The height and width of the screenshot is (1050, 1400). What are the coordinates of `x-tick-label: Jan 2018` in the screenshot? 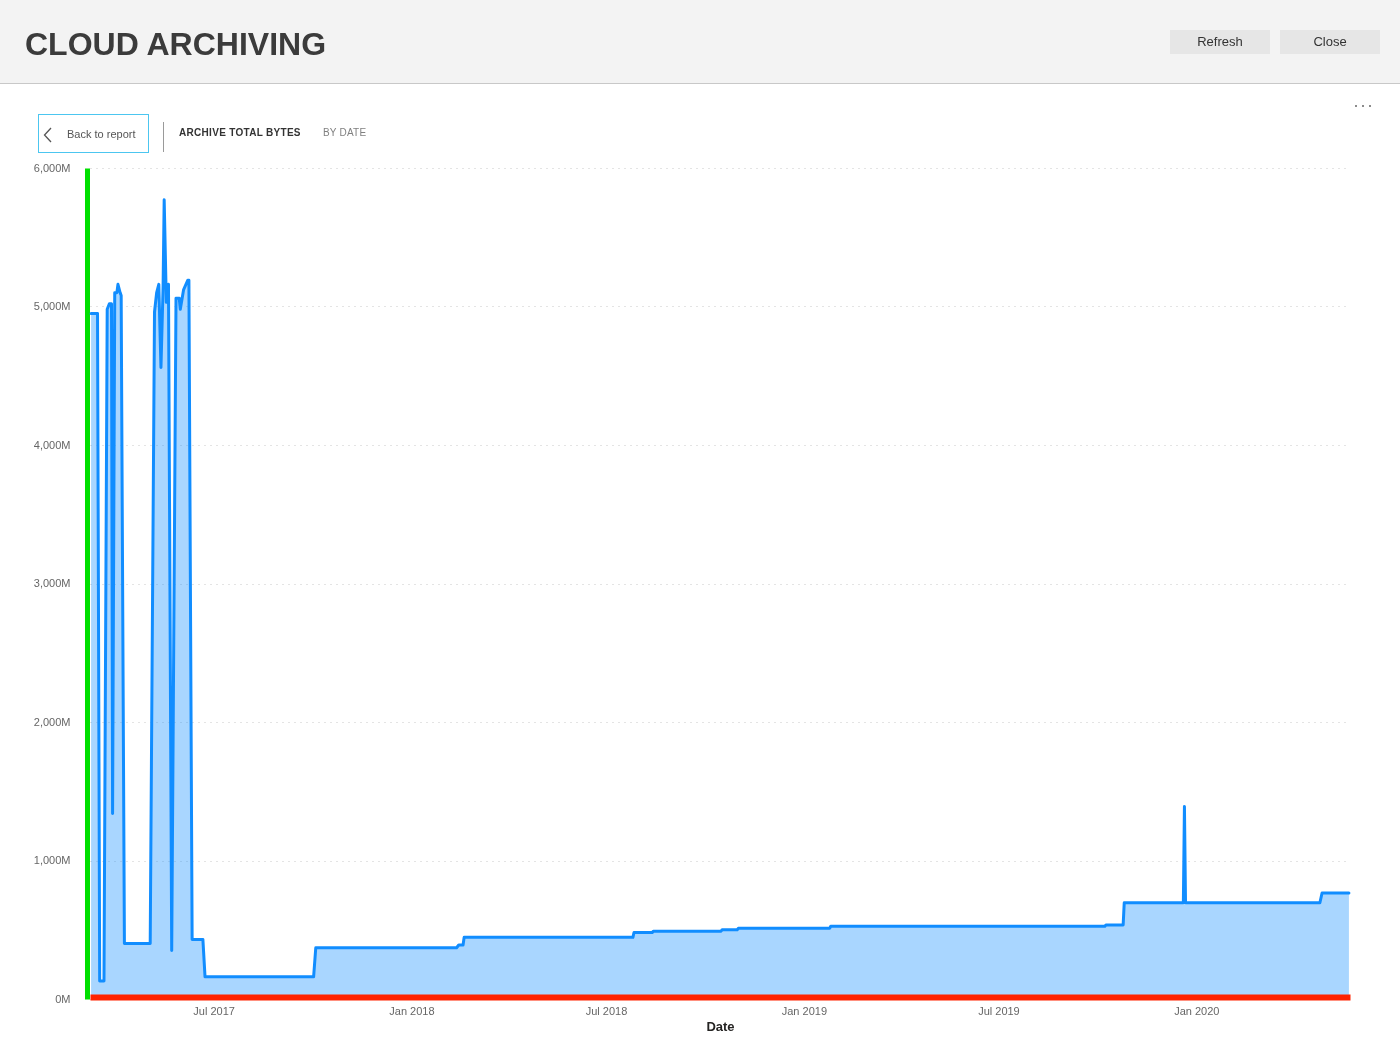 It's located at (412, 1010).